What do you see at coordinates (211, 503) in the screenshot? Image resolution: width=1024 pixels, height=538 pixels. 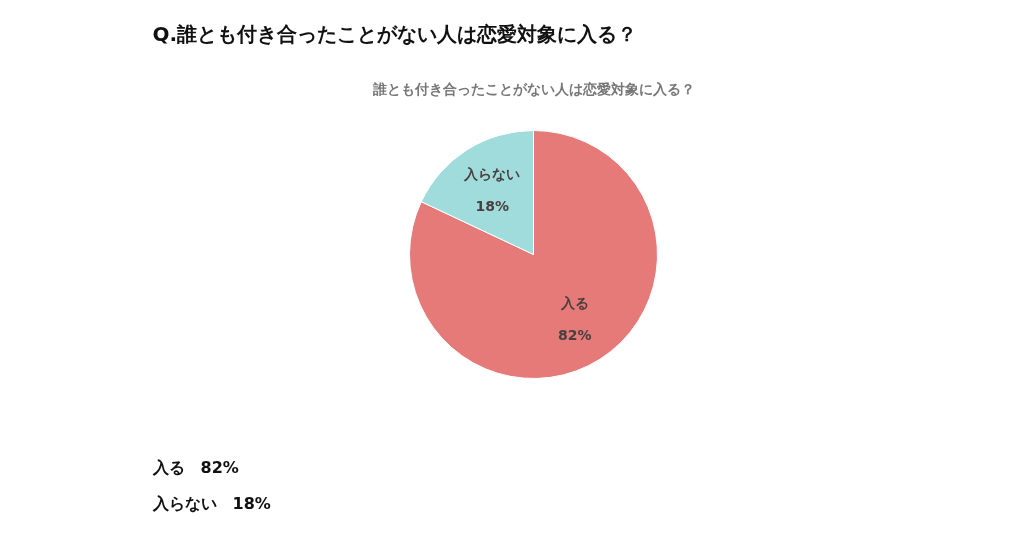 I see `text: 入らない 18%` at bounding box center [211, 503].